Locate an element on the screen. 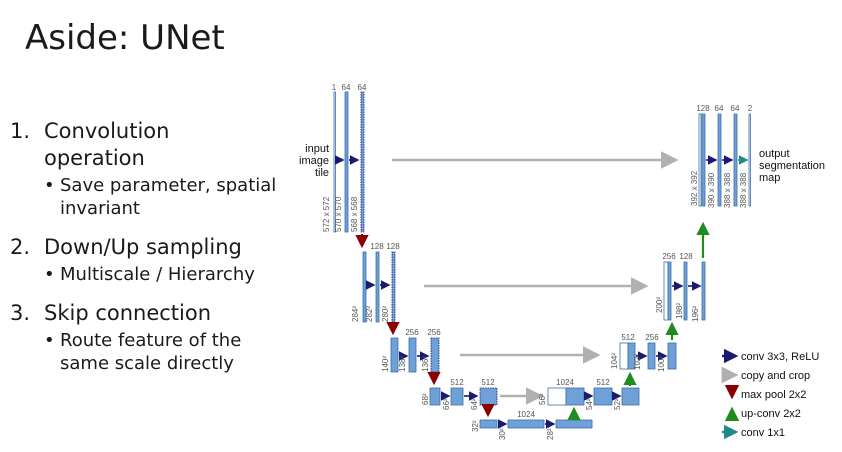 Image resolution: width=842 pixels, height=452 pixels. item-text: Skip connection is located at coordinates (128, 313).